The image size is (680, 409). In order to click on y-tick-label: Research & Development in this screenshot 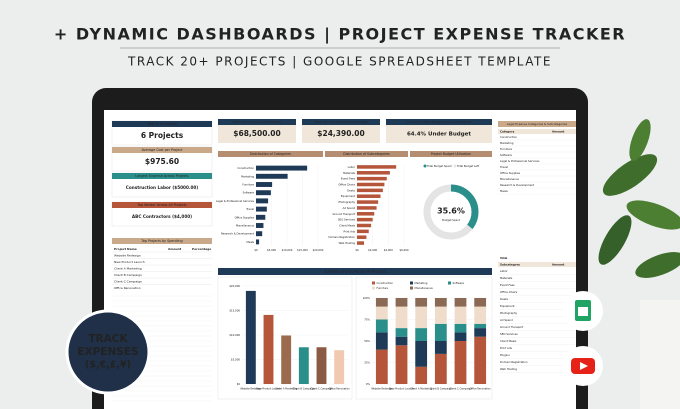, I will do `click(237, 234)`.